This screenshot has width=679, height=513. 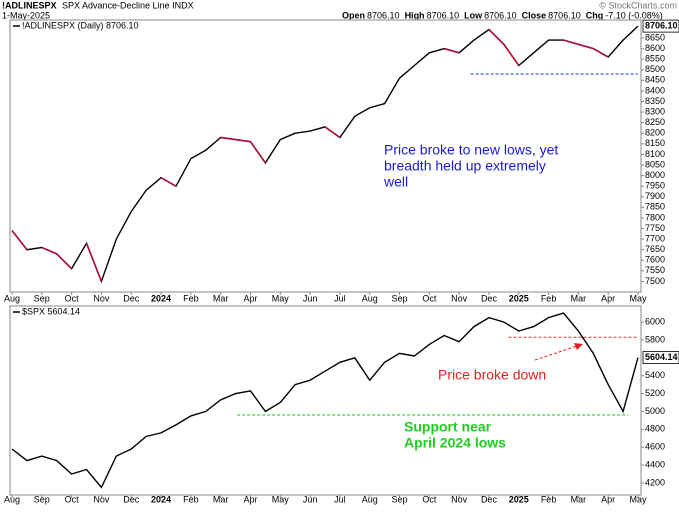 I want to click on y-tick-label: 4800, so click(x=655, y=429).